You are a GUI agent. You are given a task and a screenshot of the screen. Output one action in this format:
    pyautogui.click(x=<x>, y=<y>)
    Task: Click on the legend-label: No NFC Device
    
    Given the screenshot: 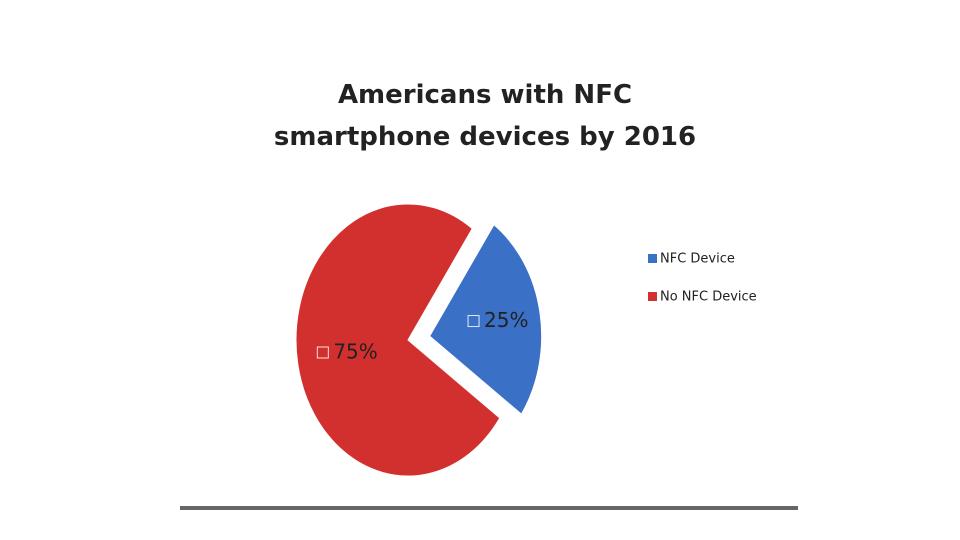 What is the action you would take?
    pyautogui.click(x=708, y=297)
    